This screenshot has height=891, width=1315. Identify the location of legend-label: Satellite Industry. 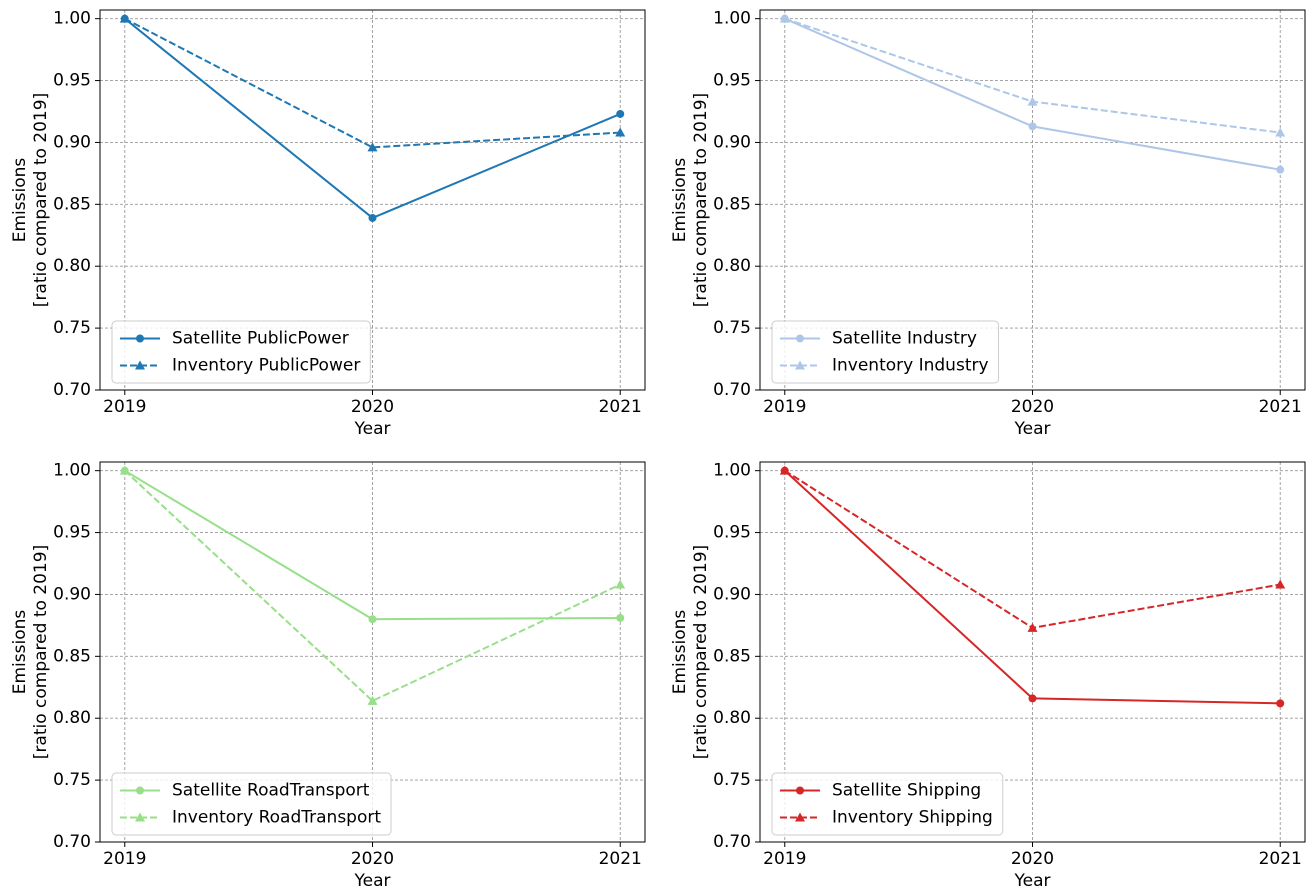
(904, 339).